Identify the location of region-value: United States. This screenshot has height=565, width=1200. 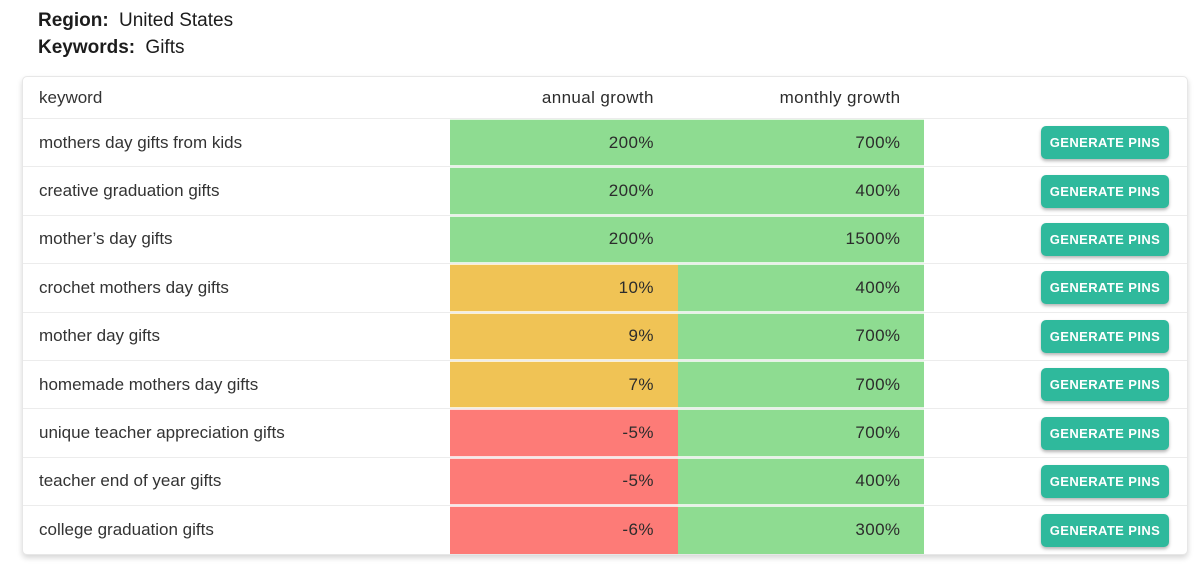
(176, 20).